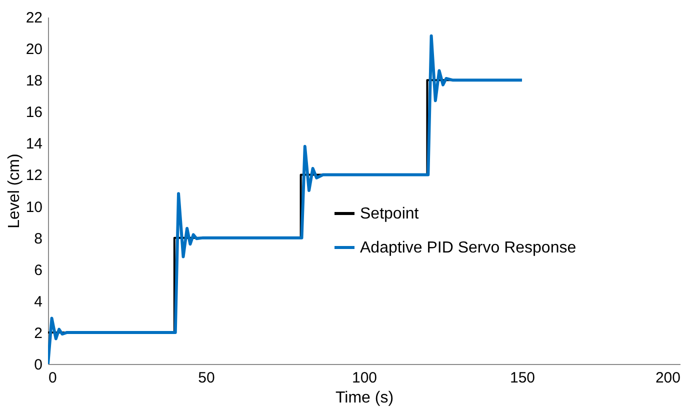  What do you see at coordinates (34, 144) in the screenshot?
I see `y-tick-label: 14` at bounding box center [34, 144].